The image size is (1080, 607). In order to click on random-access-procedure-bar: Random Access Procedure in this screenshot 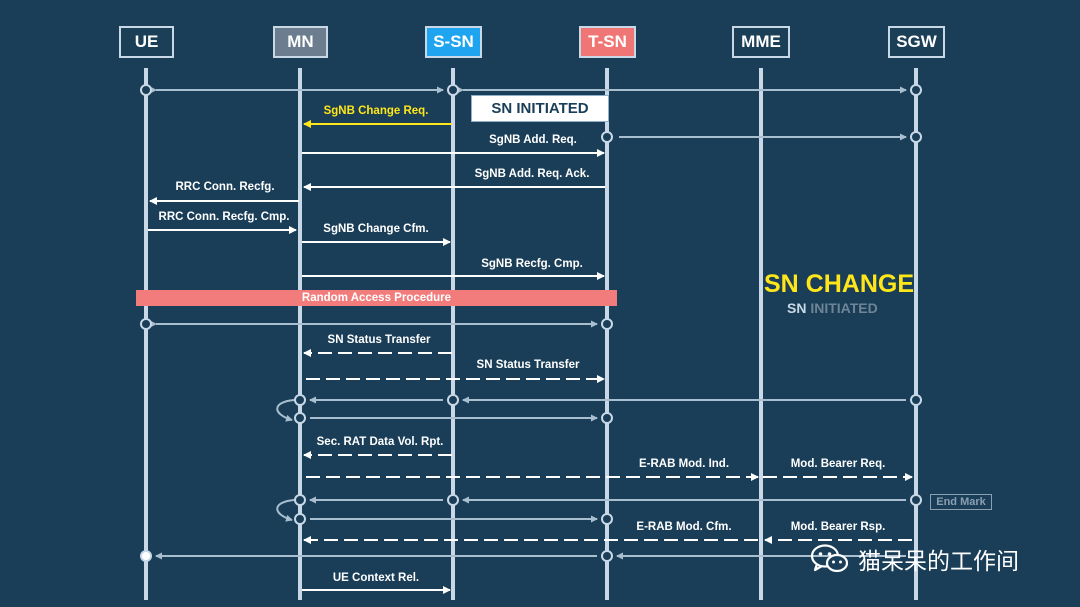, I will do `click(376, 298)`.